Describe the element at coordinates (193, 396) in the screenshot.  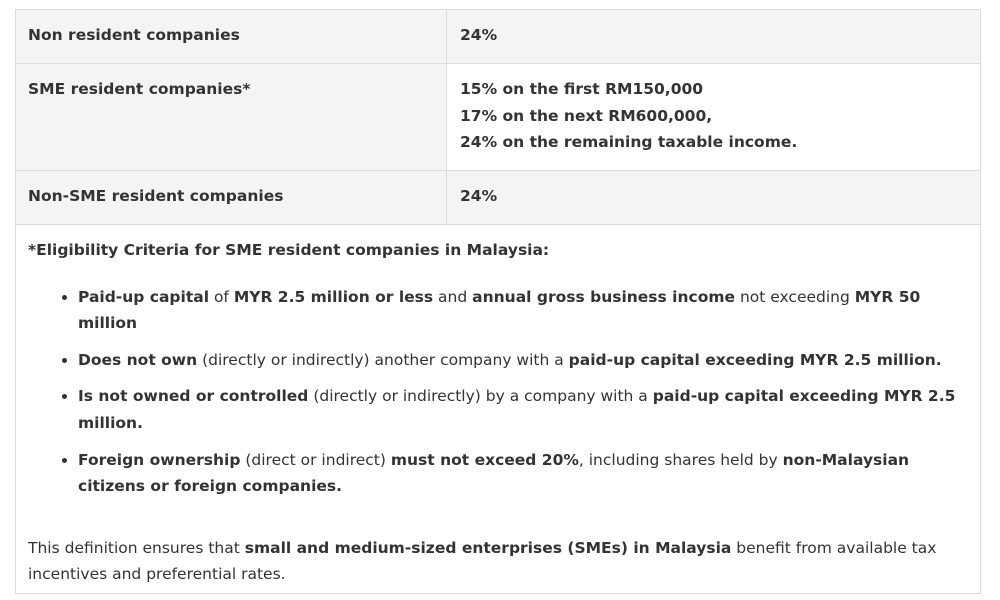
I see `bold-text: Is not owned or controlled` at that location.